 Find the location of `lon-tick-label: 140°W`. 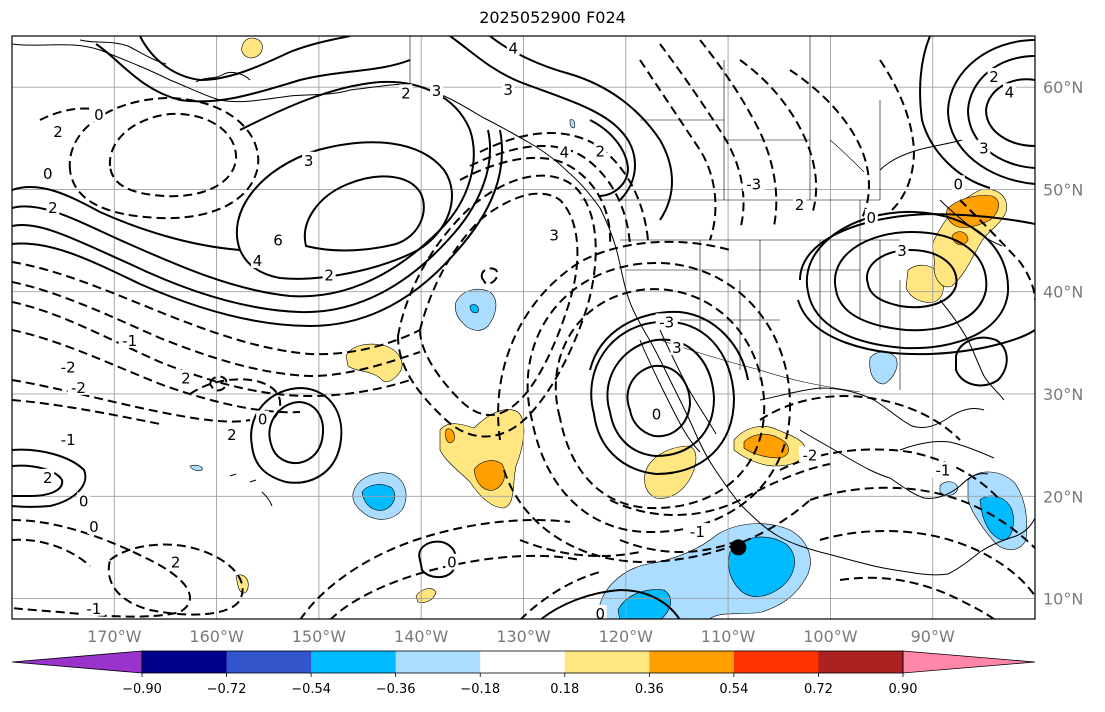

lon-tick-label: 140°W is located at coordinates (421, 636).